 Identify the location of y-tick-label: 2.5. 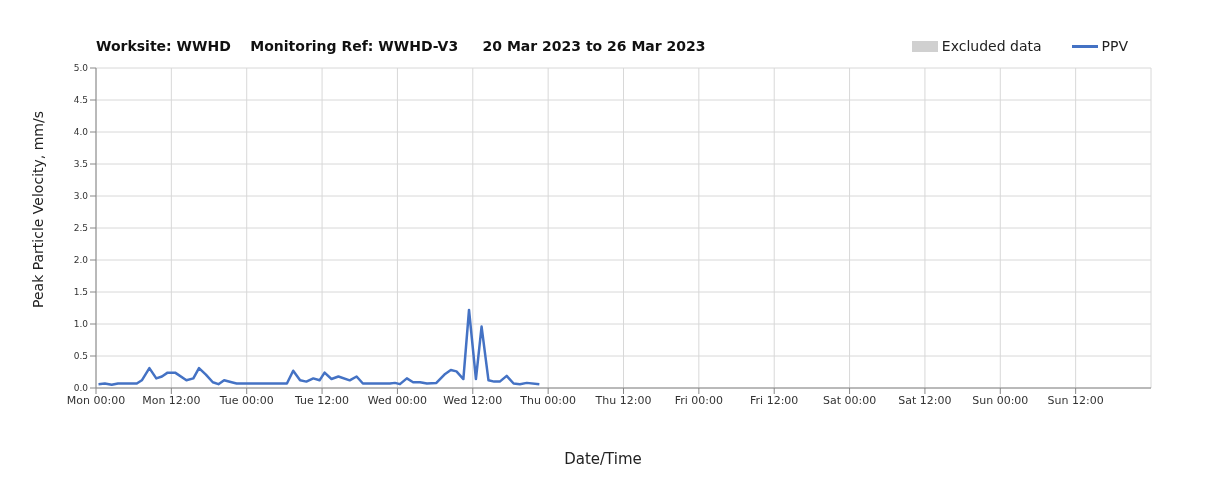
(80, 228).